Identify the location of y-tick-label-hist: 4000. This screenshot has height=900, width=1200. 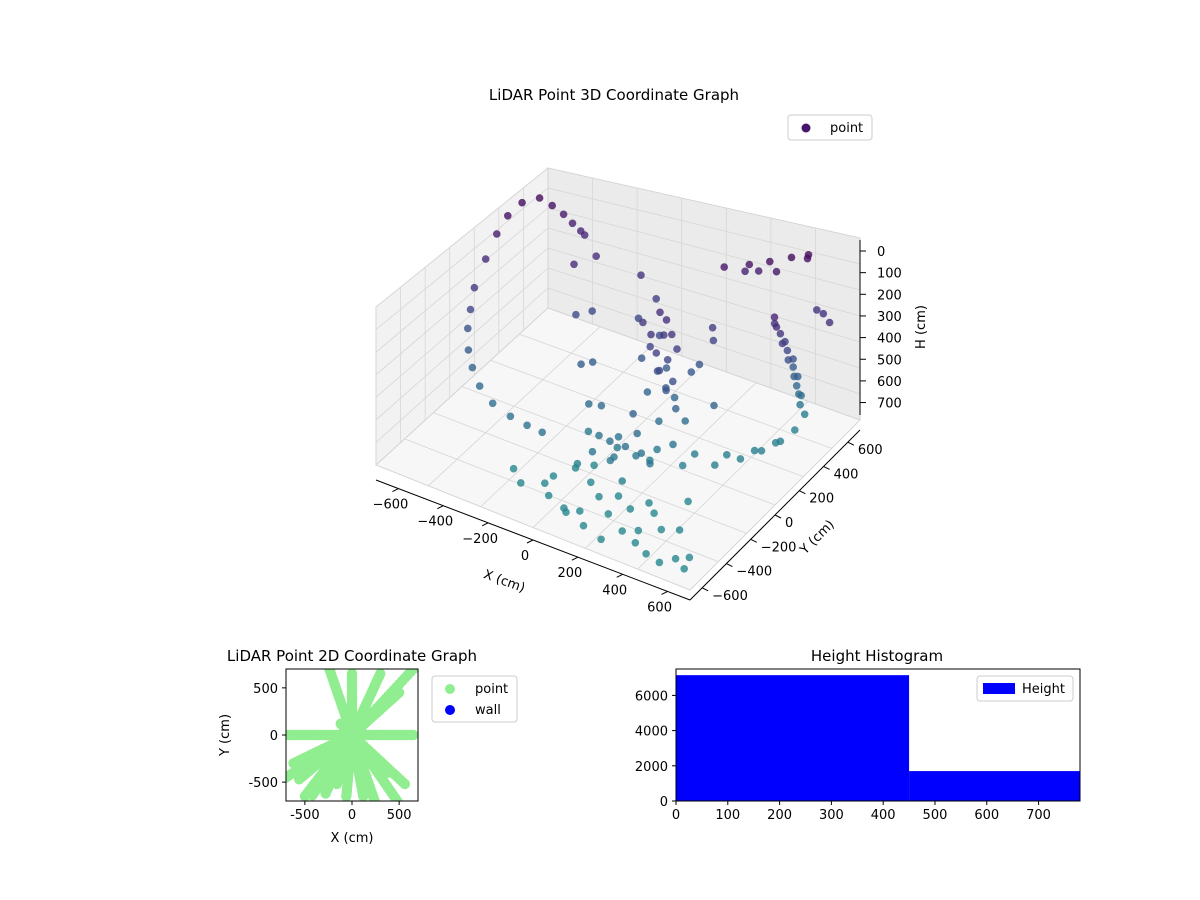
(651, 732).